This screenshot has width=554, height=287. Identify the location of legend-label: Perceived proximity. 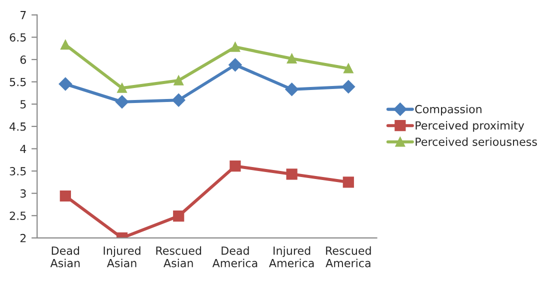
(470, 126).